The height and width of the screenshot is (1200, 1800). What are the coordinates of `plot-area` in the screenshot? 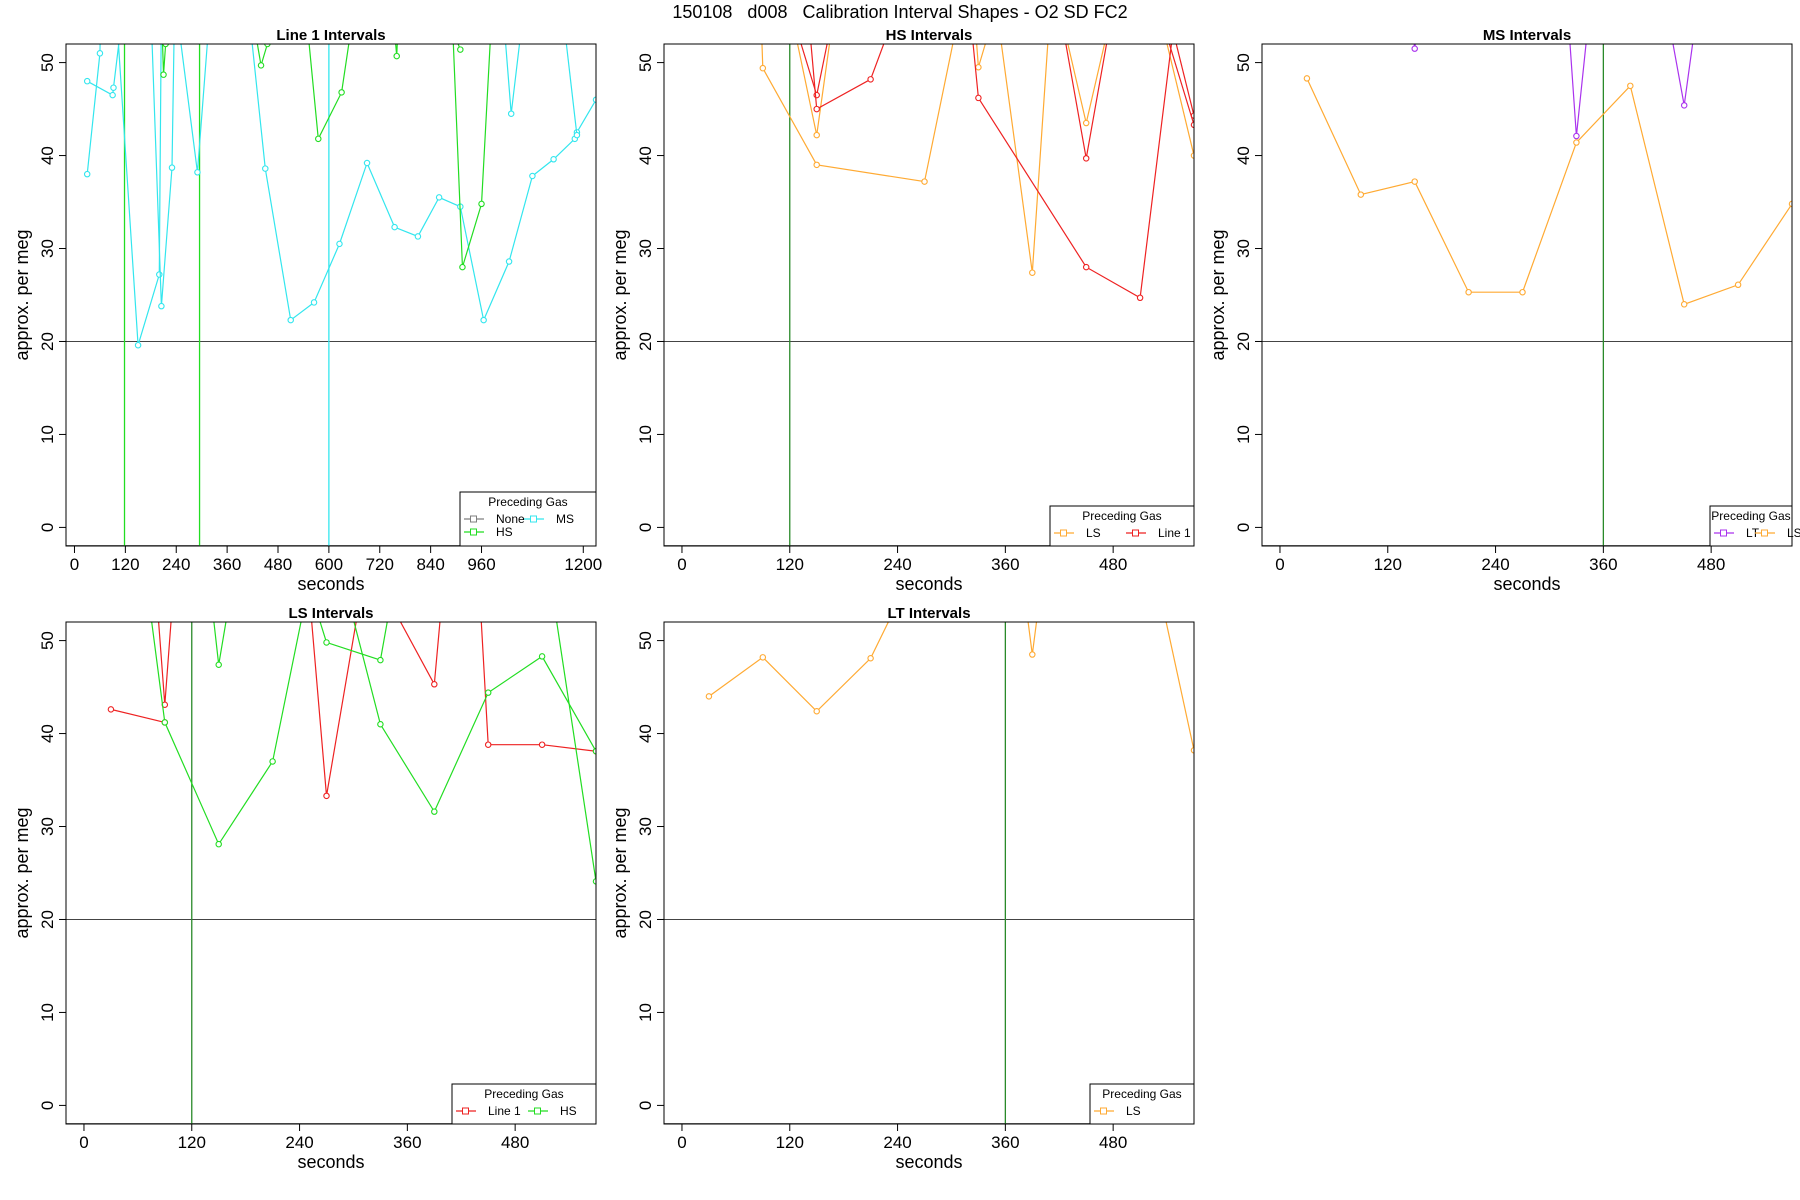 It's located at (929, 295).